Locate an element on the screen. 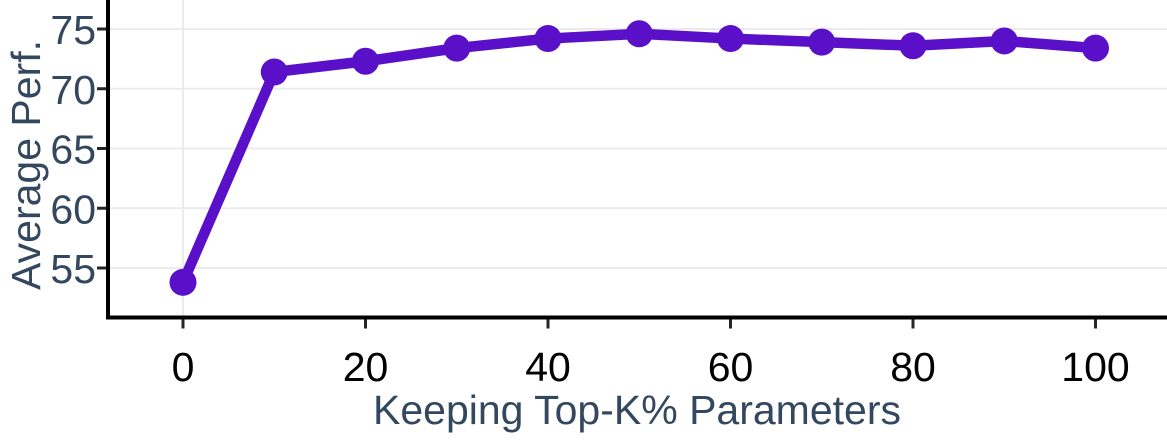 The width and height of the screenshot is (1167, 440). x-tick-label: 0 is located at coordinates (183, 367).